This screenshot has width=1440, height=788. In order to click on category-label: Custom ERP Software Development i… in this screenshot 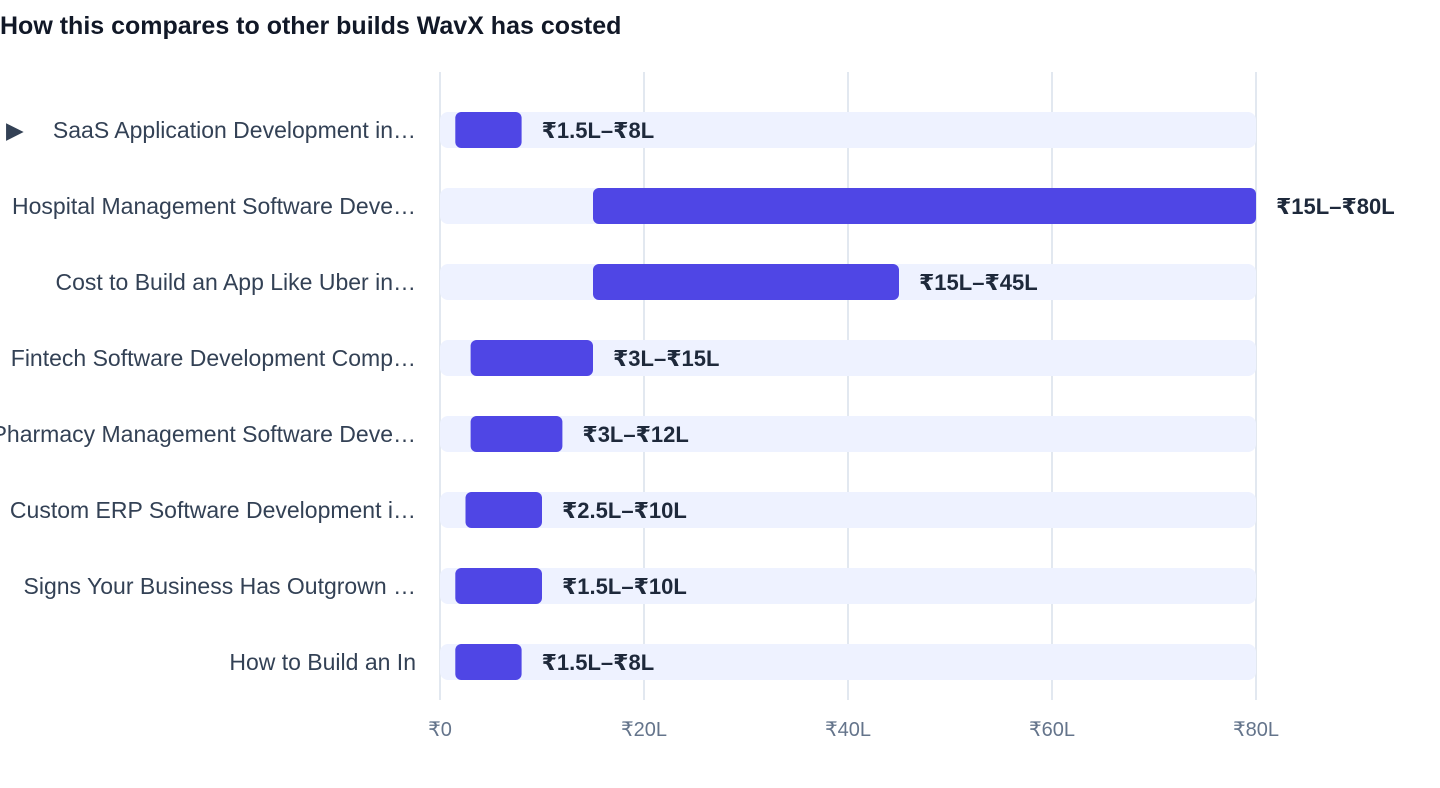, I will do `click(213, 510)`.